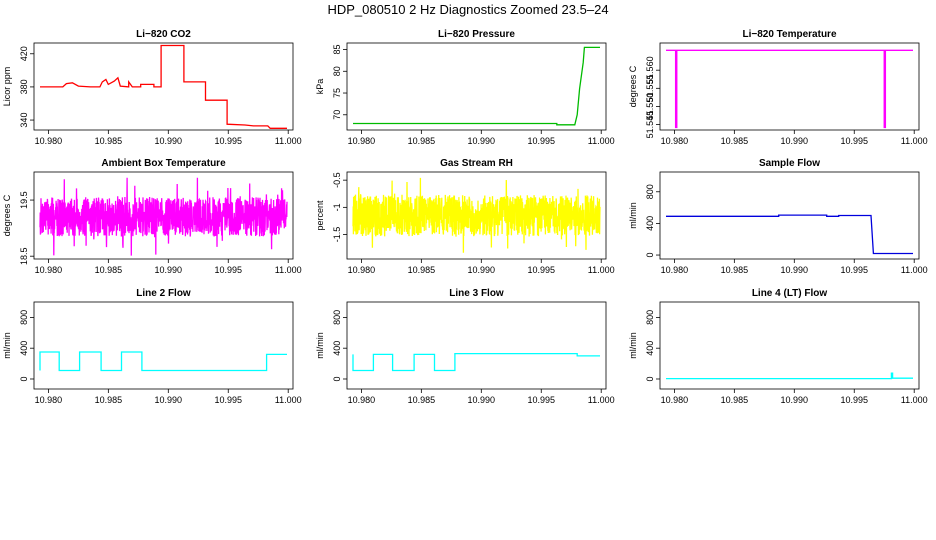  What do you see at coordinates (337, 71) in the screenshot?
I see `y-tick-label: 80` at bounding box center [337, 71].